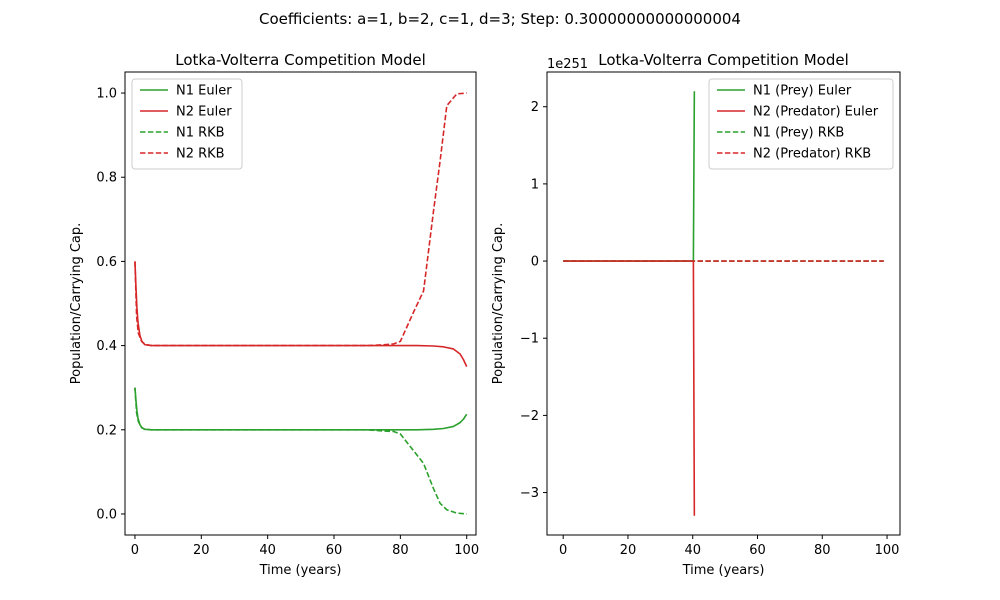 The width and height of the screenshot is (1000, 600). I want to click on legend-entry: N1 RKB, so click(200, 133).